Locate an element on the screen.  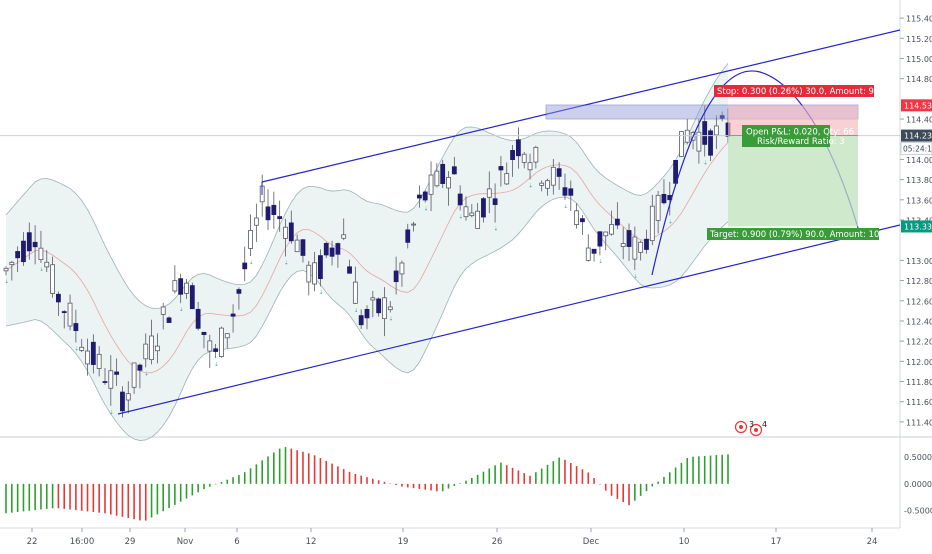
event-markers: 3 4 is located at coordinates (751, 428).